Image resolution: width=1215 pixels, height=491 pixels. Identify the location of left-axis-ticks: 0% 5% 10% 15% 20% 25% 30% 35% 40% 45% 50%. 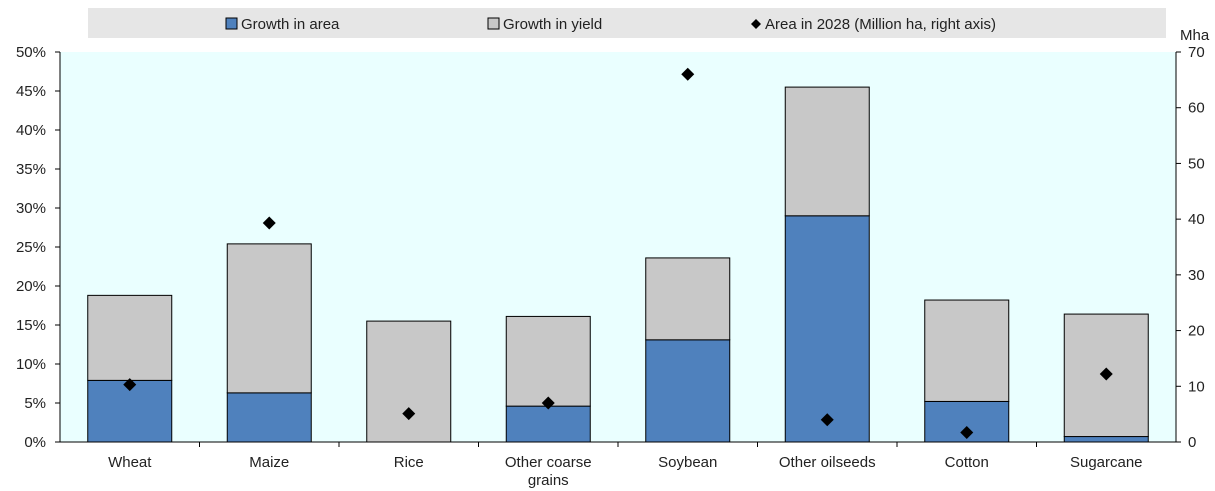
(38, 247).